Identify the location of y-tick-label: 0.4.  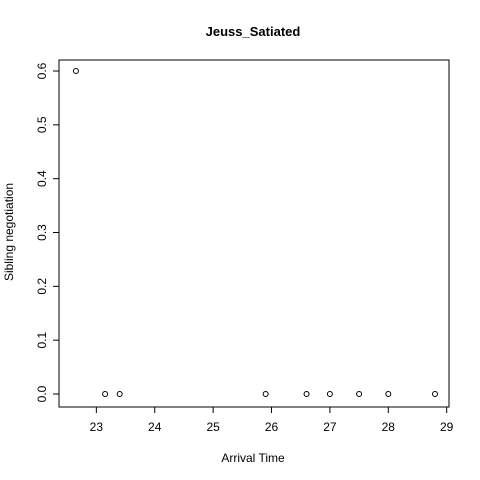
(42, 178).